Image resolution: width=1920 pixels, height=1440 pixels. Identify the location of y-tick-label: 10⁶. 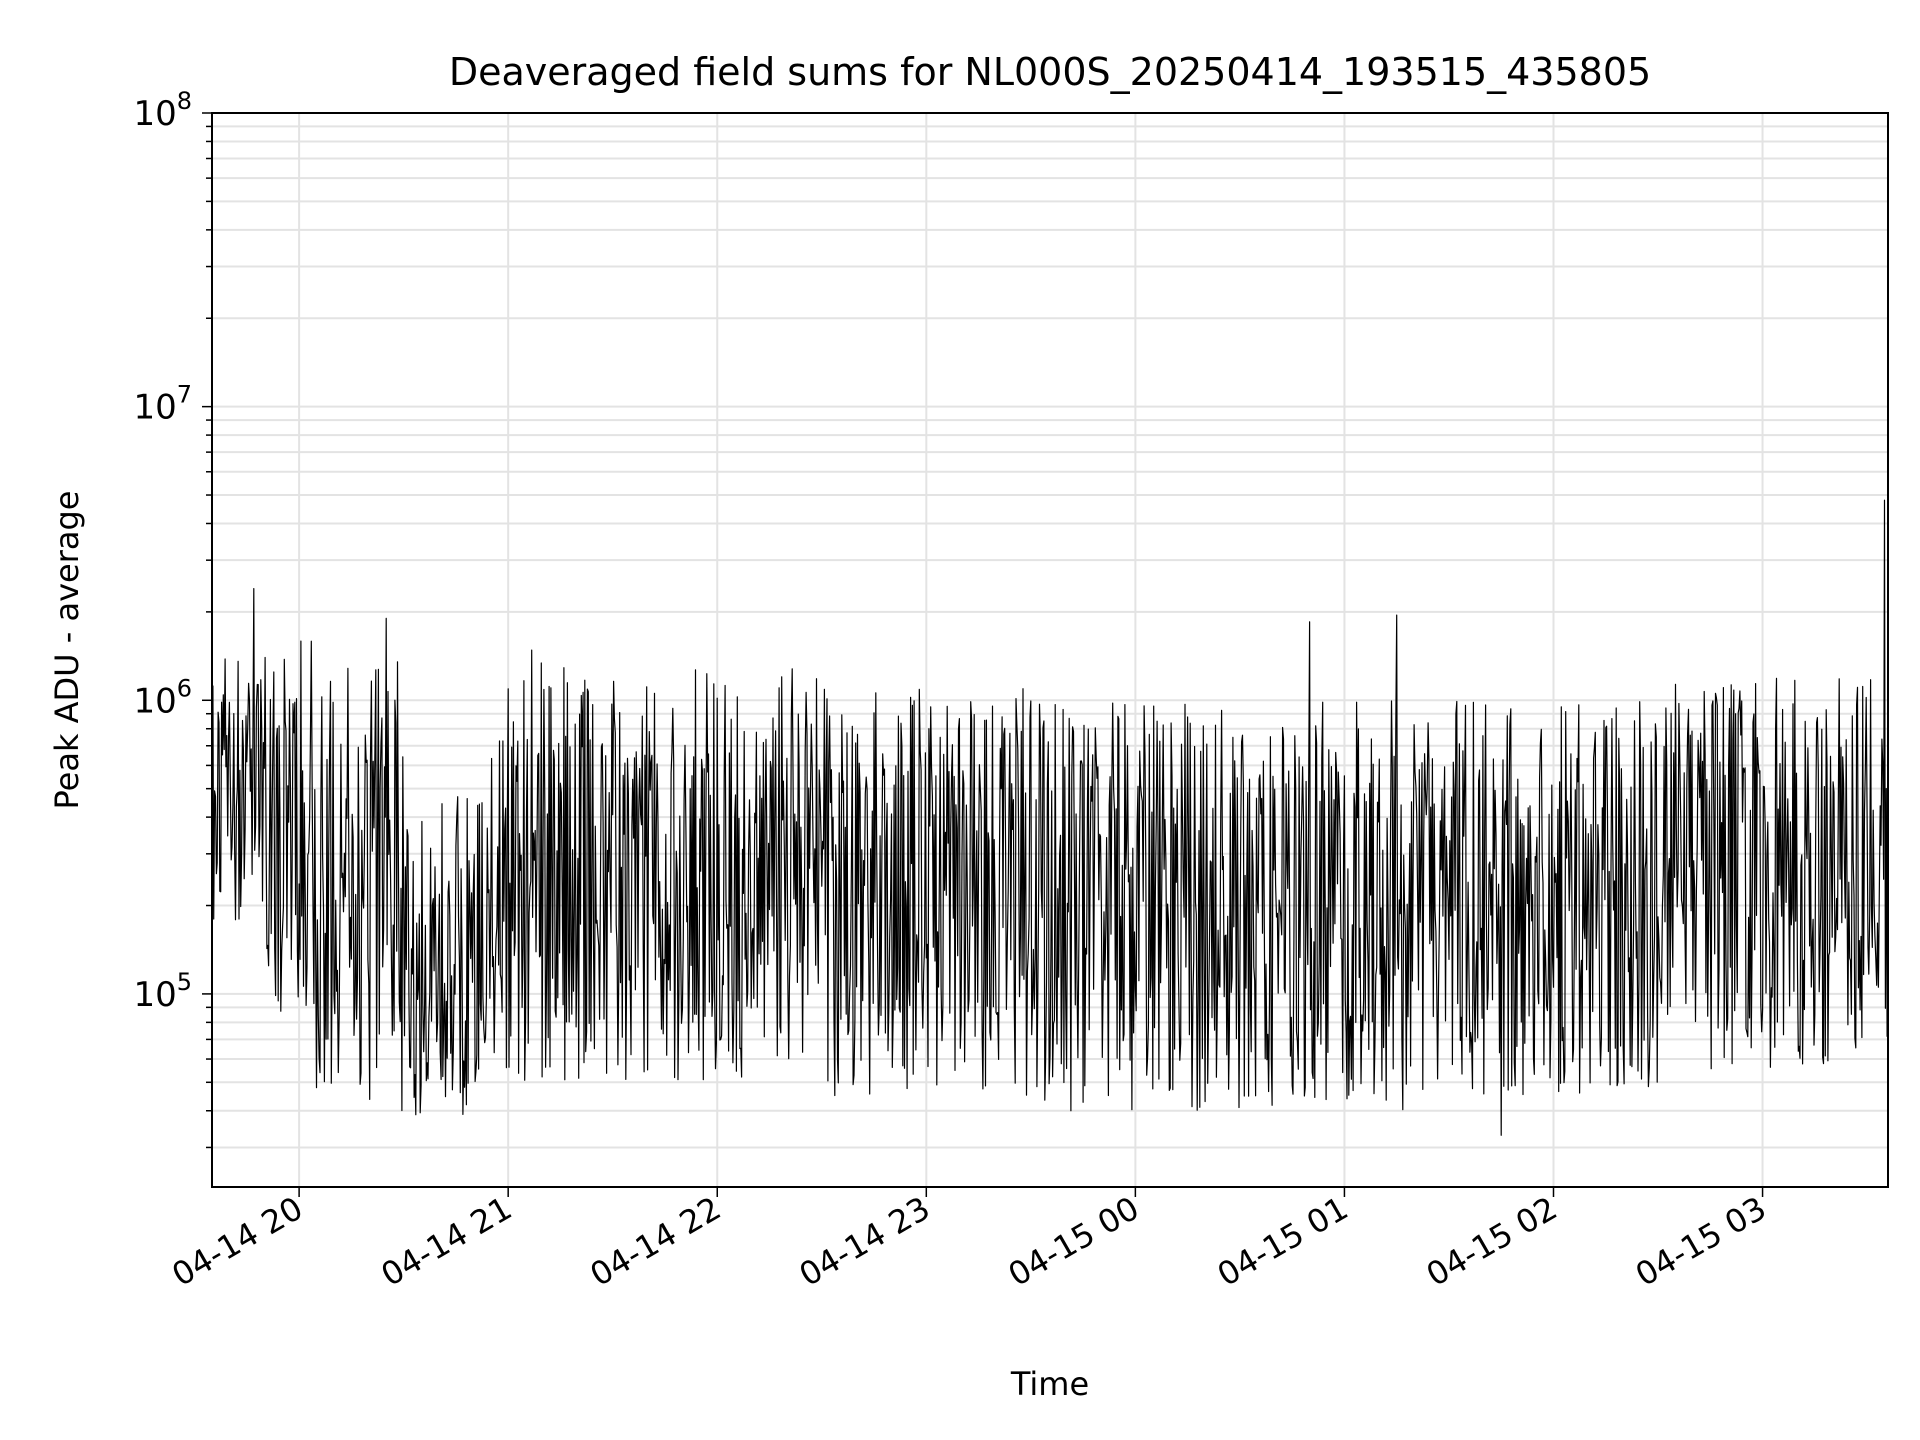
(162, 697).